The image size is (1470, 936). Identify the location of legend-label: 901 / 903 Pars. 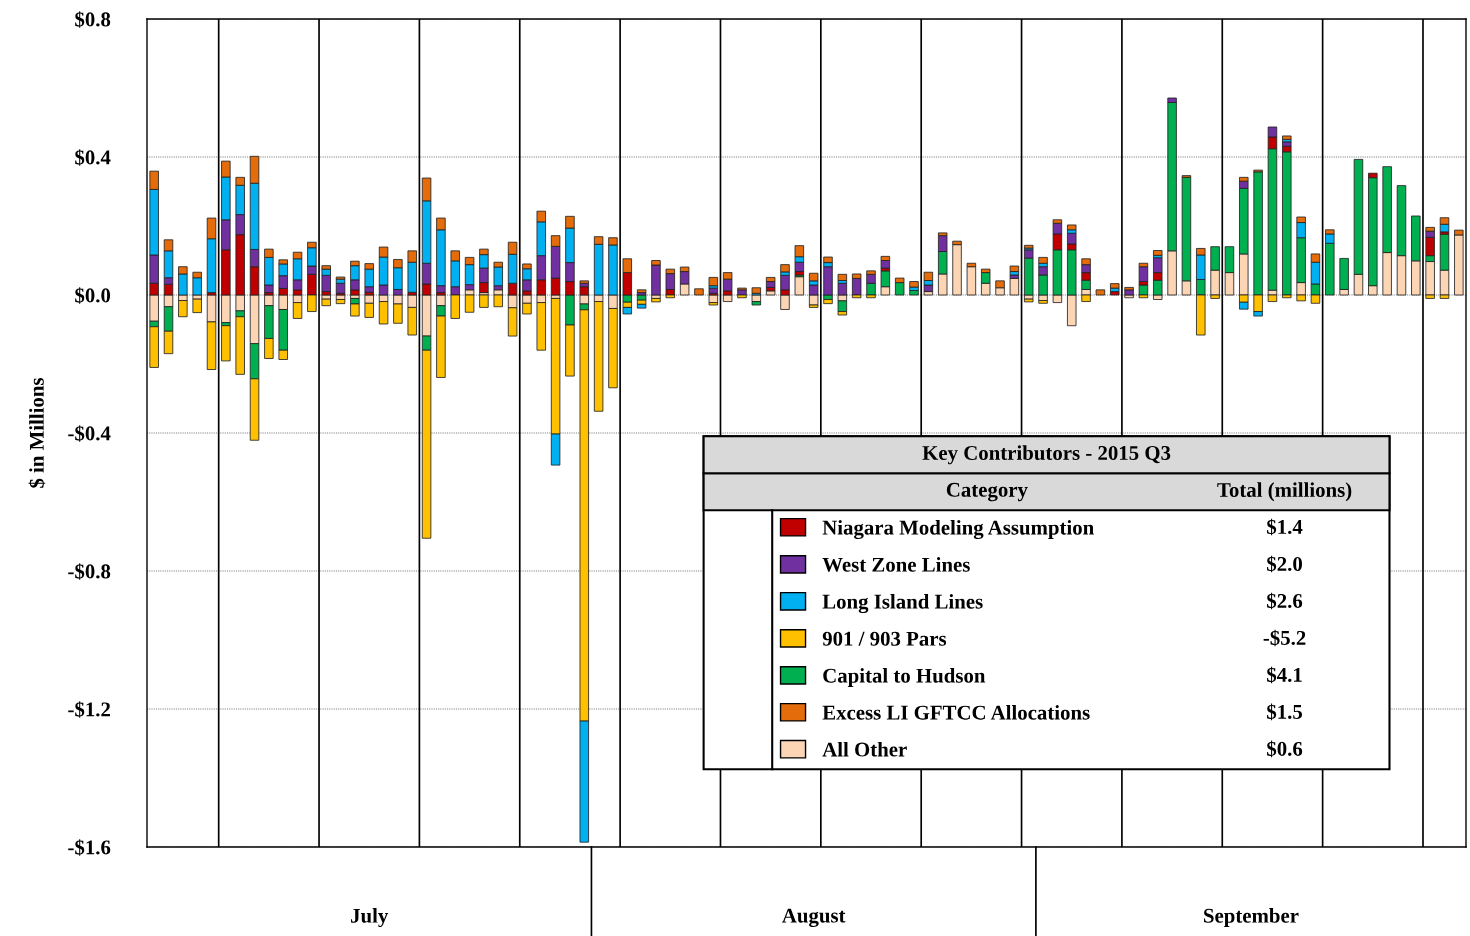
(884, 638).